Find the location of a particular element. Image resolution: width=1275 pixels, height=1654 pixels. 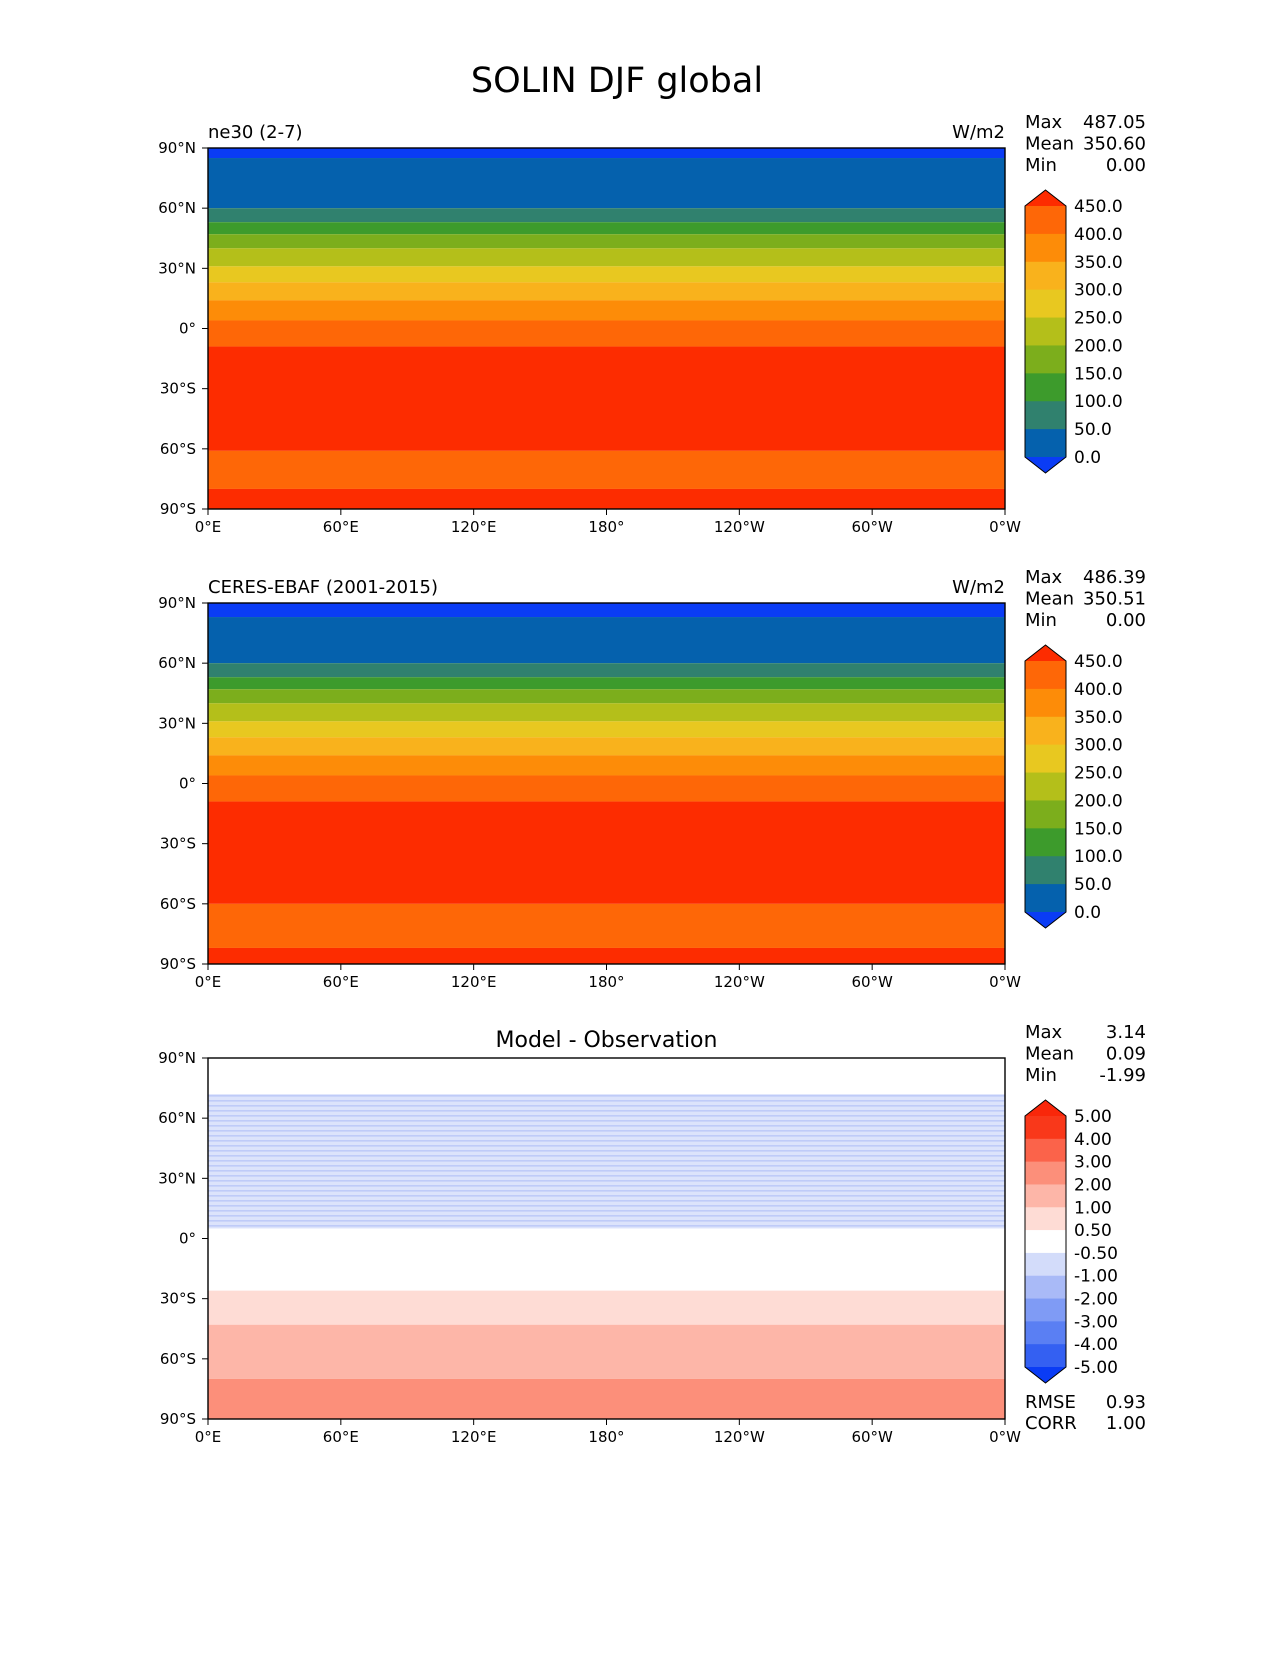

stat-max-value: 486.39 is located at coordinates (1114, 577).